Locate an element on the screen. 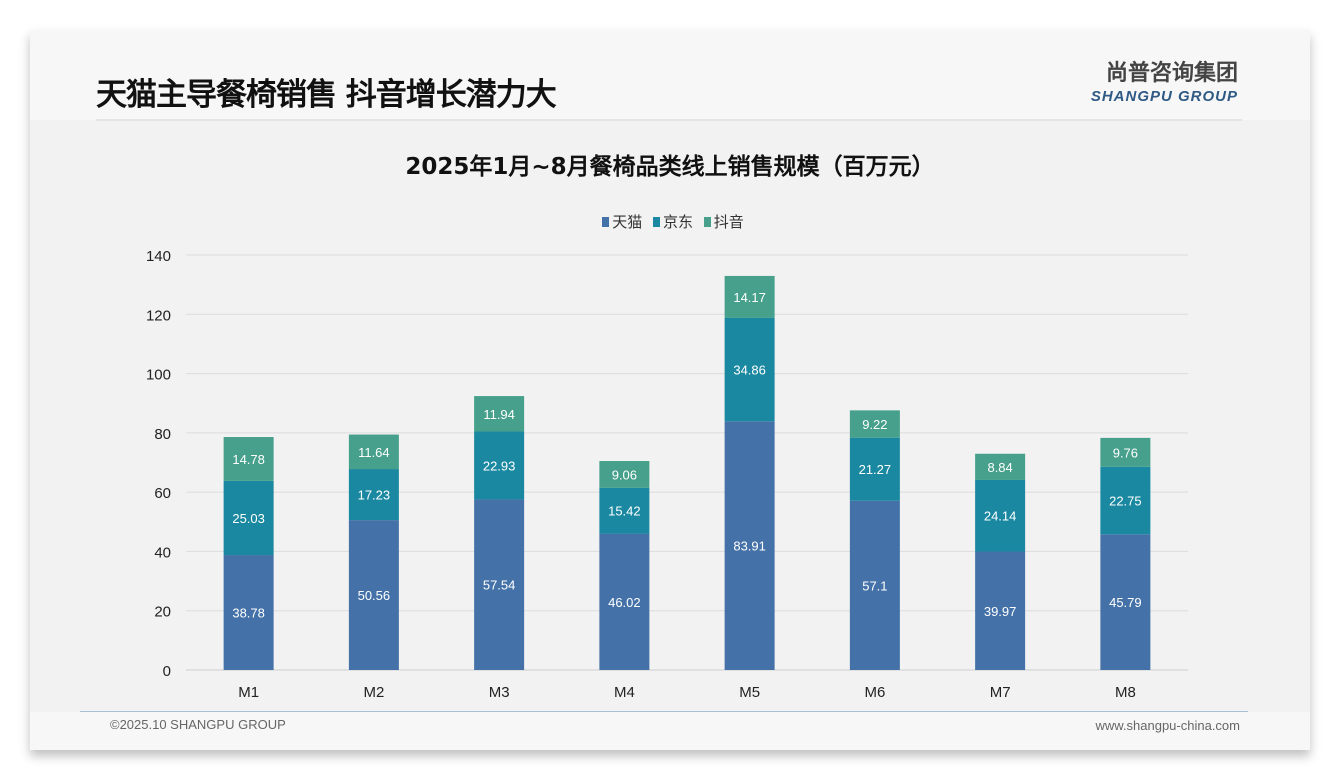  legend-label-douyin: 抖音 is located at coordinates (728, 222).